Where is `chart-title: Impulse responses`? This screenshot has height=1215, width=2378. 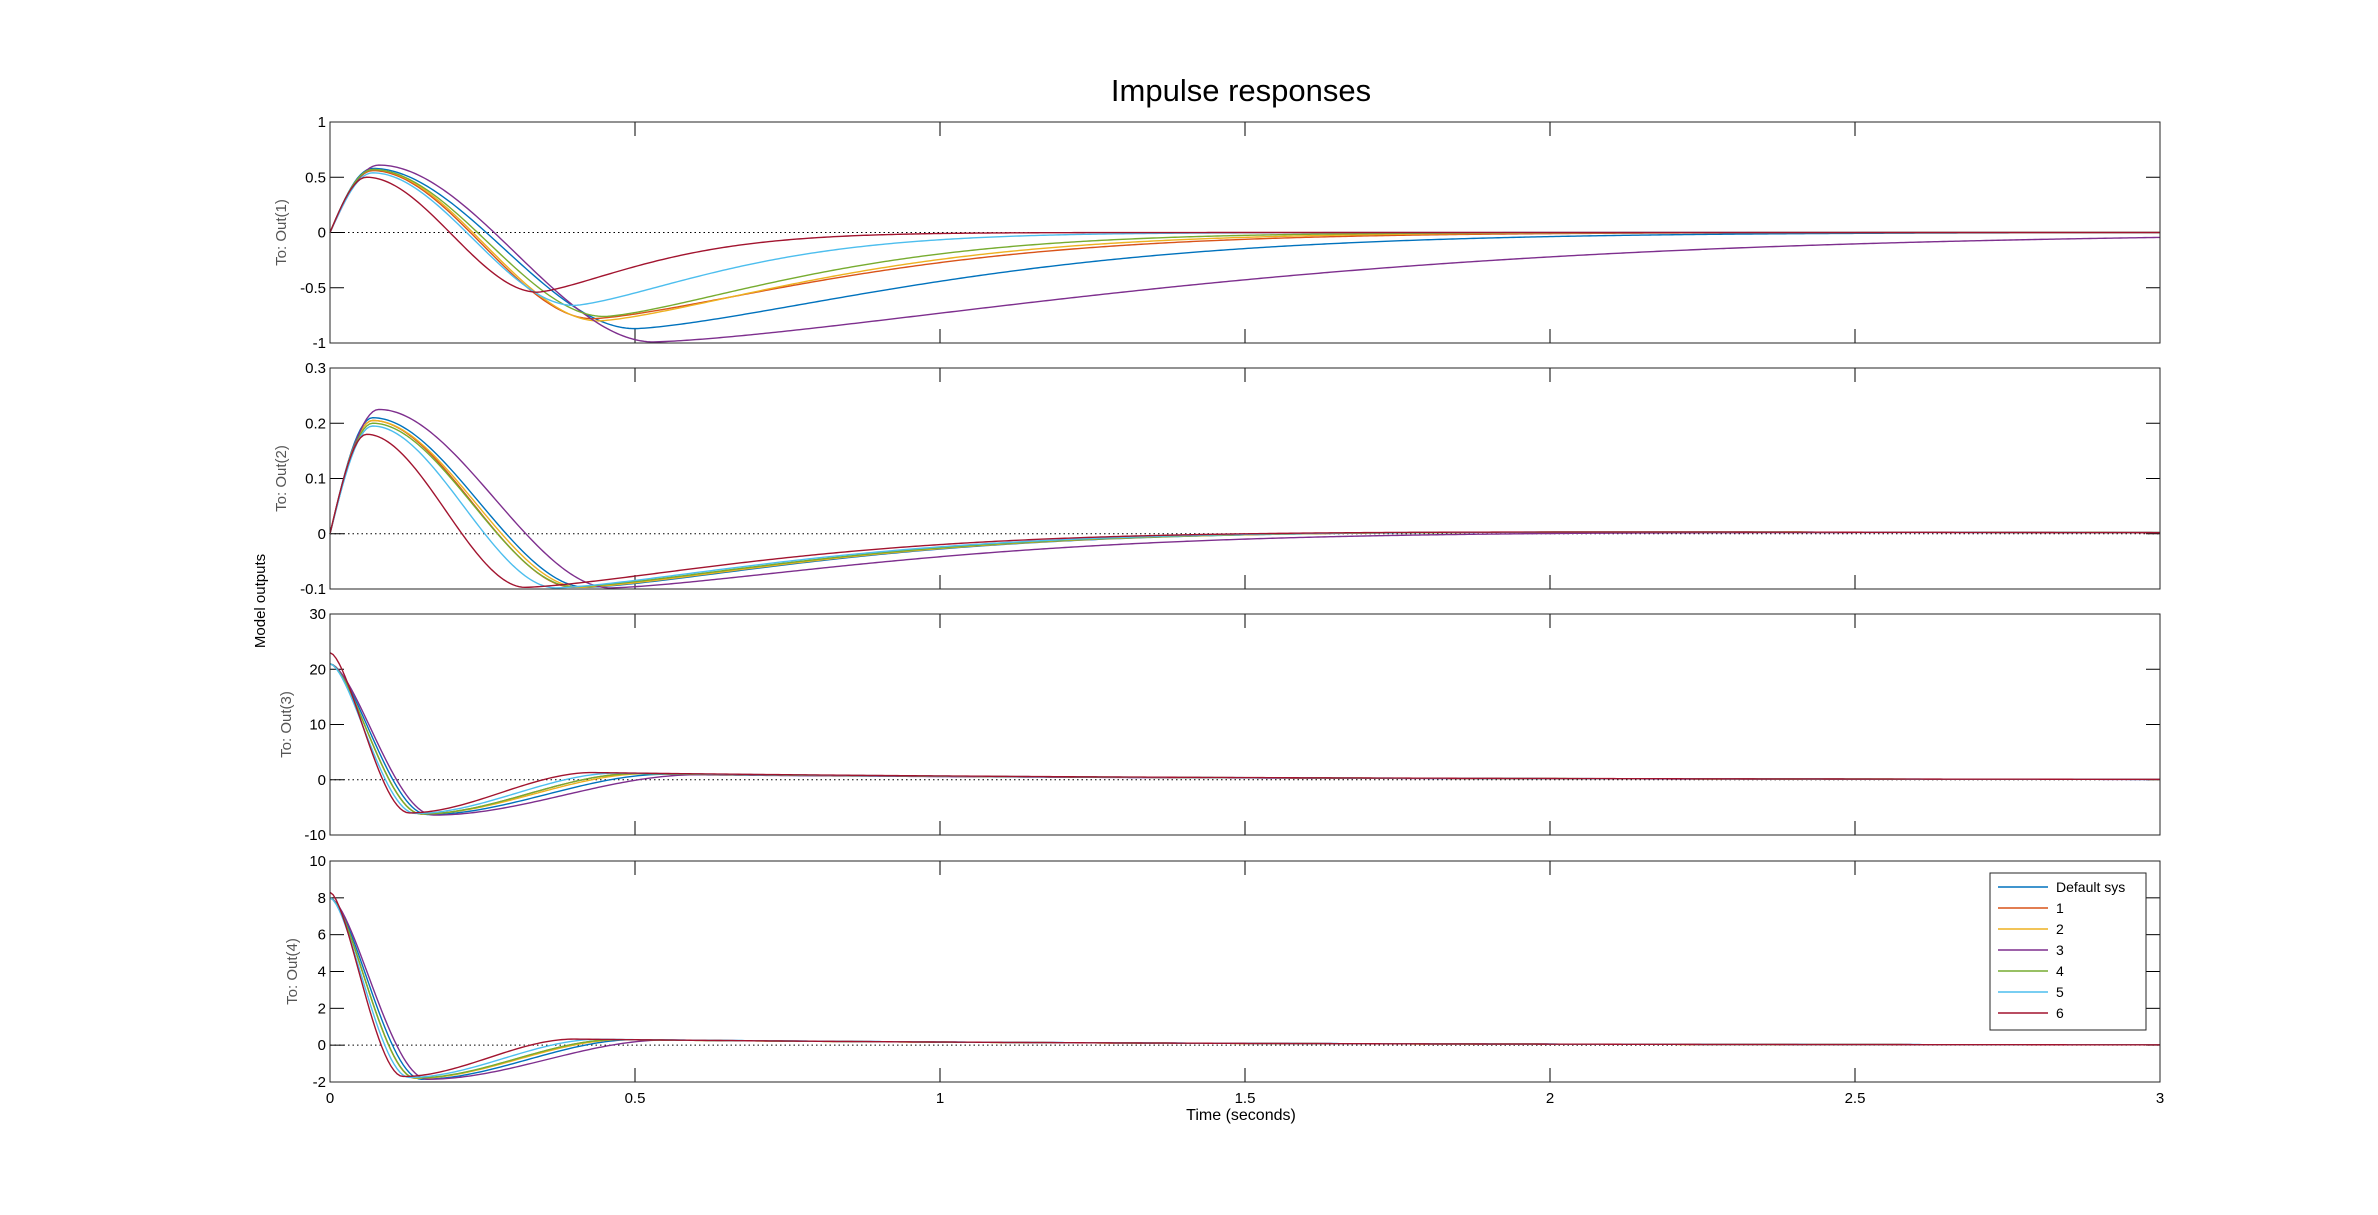
chart-title: Impulse responses is located at coordinates (1241, 90).